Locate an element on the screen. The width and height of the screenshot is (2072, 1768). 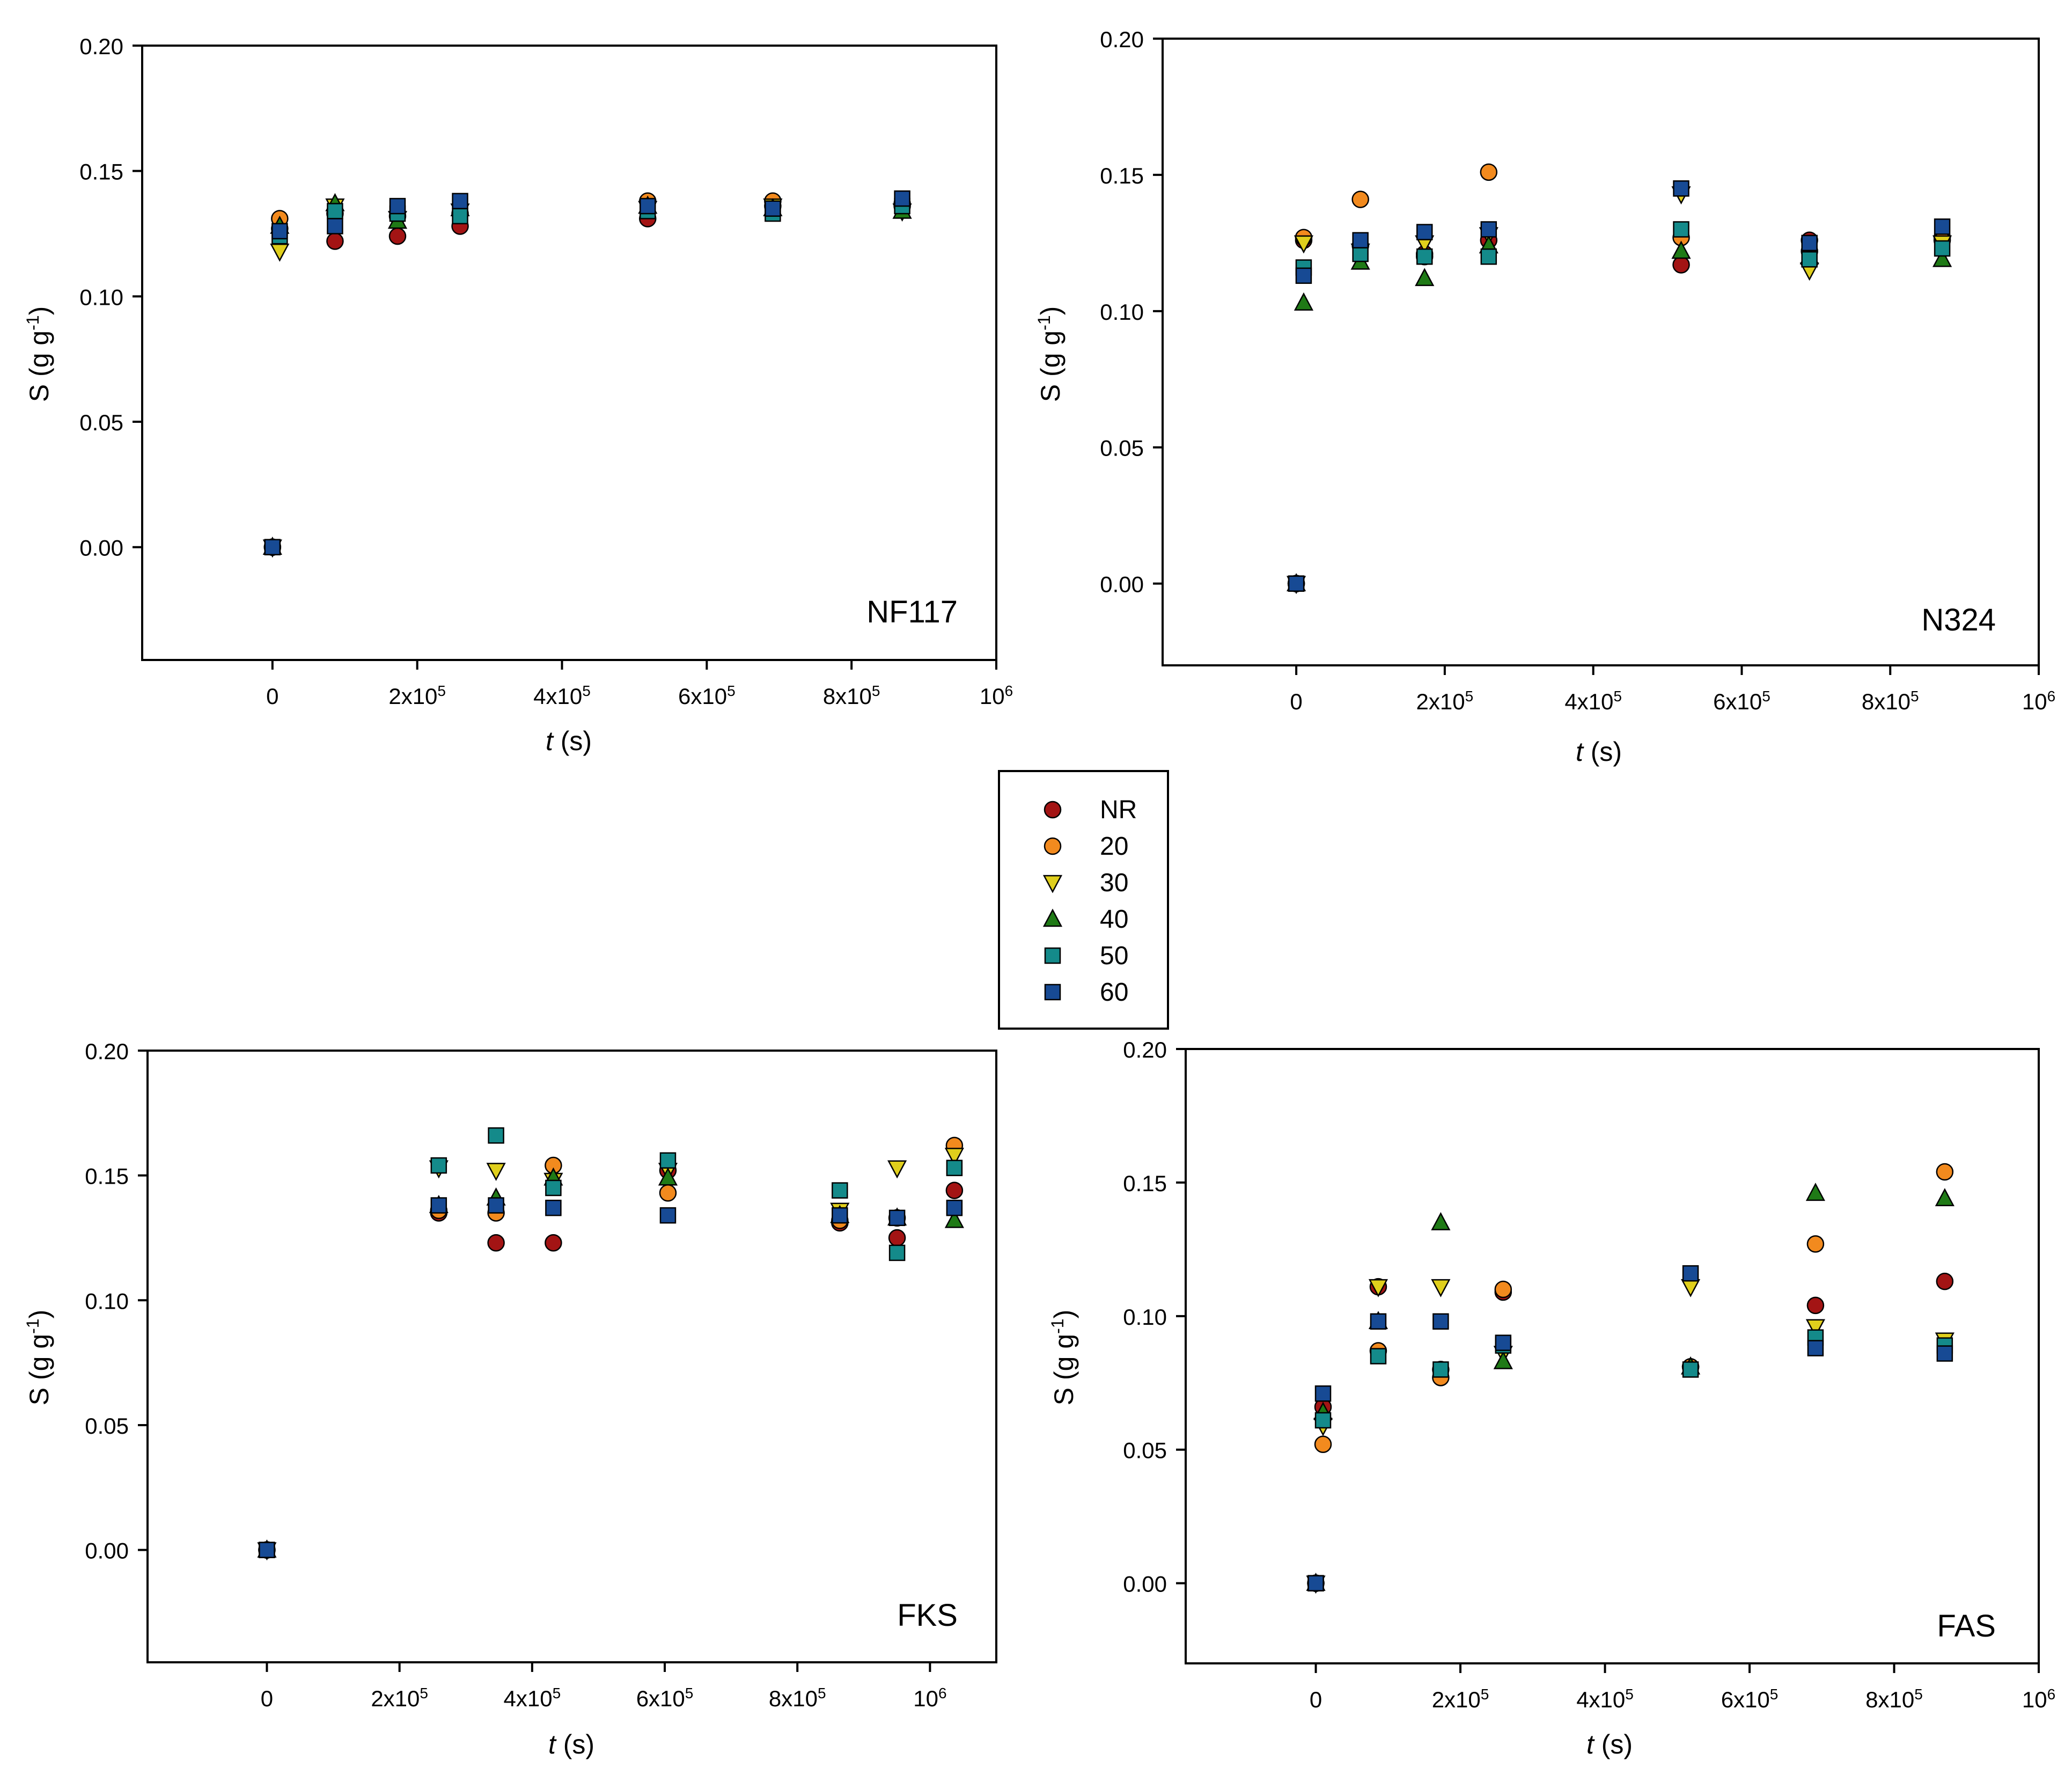
x-tick-label: 4x105 is located at coordinates (1593, 701).